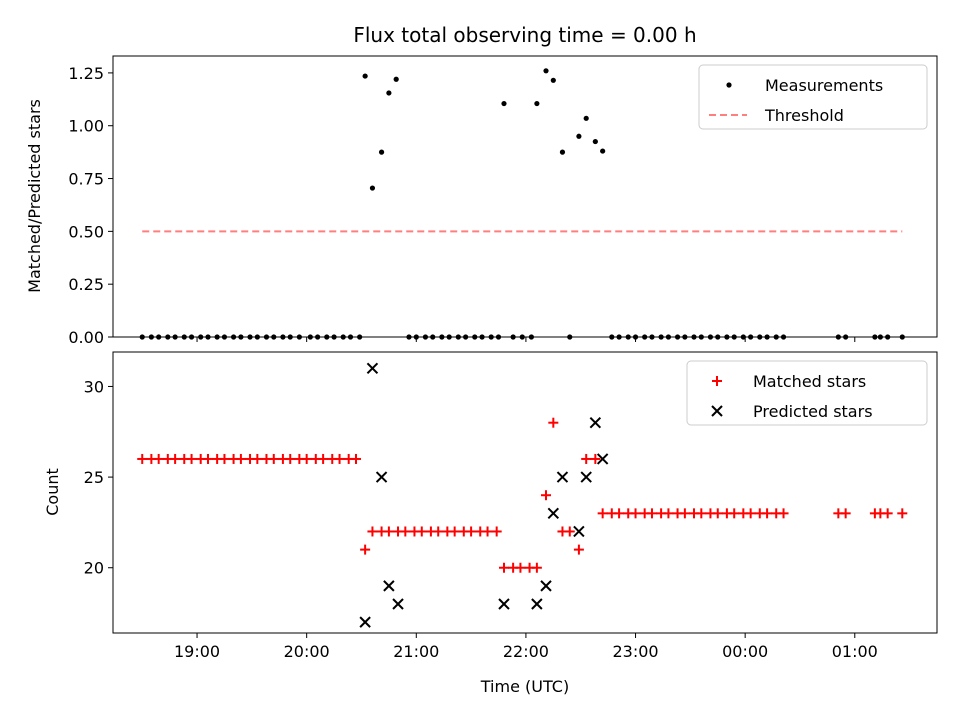 The image size is (960, 720). I want to click on top-y-tick-label: 0.00, so click(86, 337).